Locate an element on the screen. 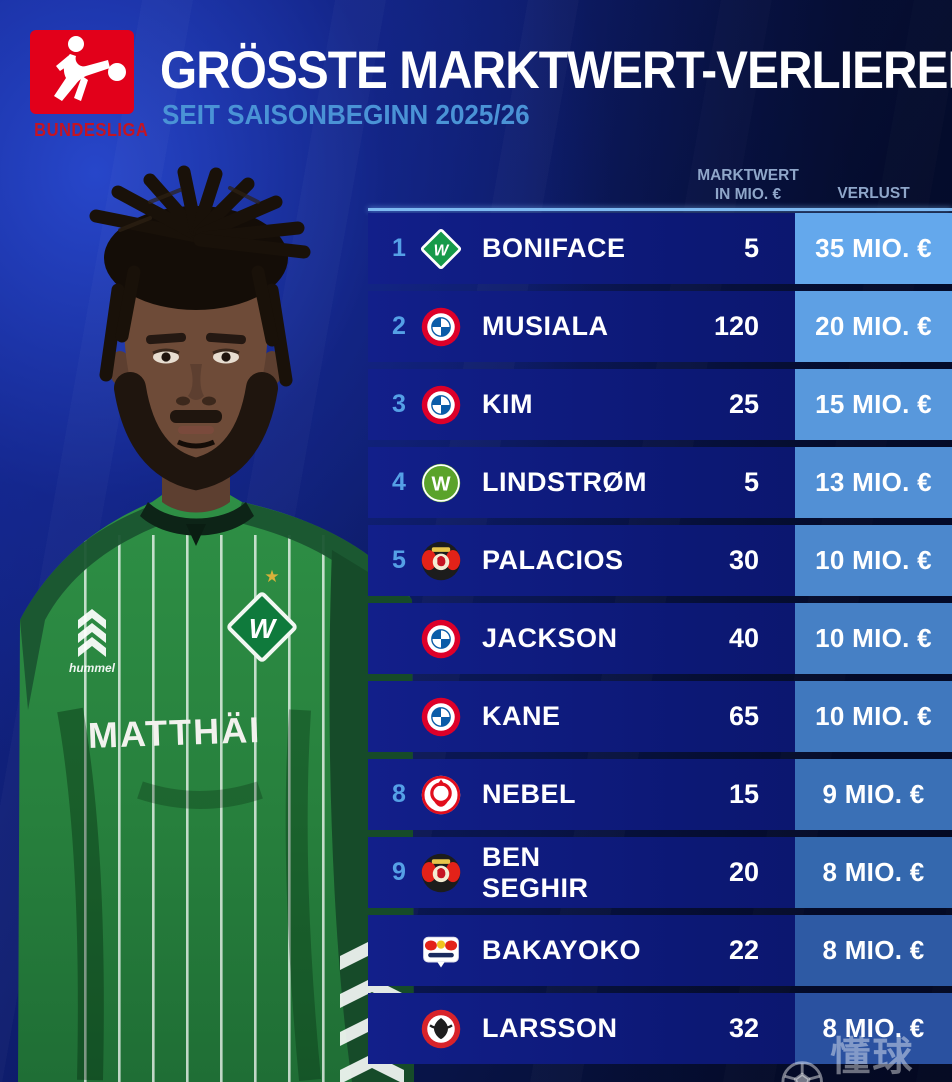 This screenshot has height=1082, width=952. market-value: 30 is located at coordinates (743, 560).